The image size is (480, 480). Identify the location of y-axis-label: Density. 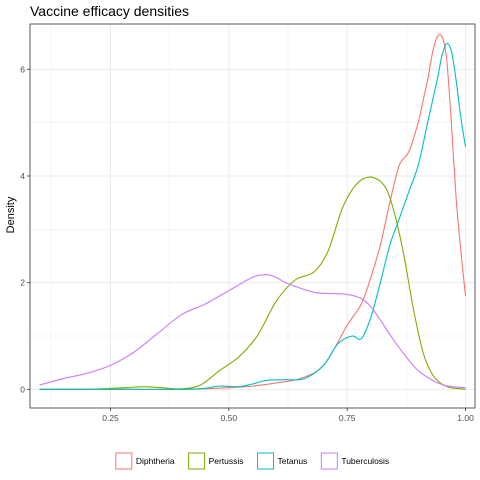
(11, 214).